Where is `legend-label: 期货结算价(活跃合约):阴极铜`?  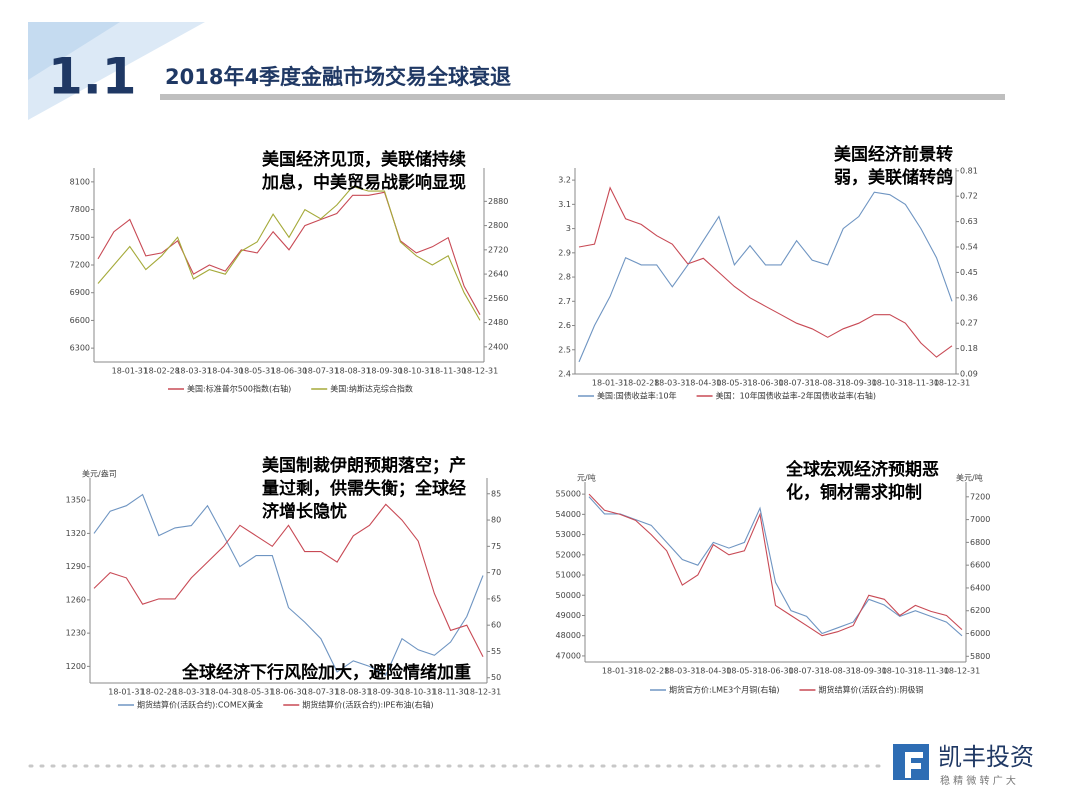
legend-label: 期货结算价(活跃合约):阴极铜 is located at coordinates (870, 690).